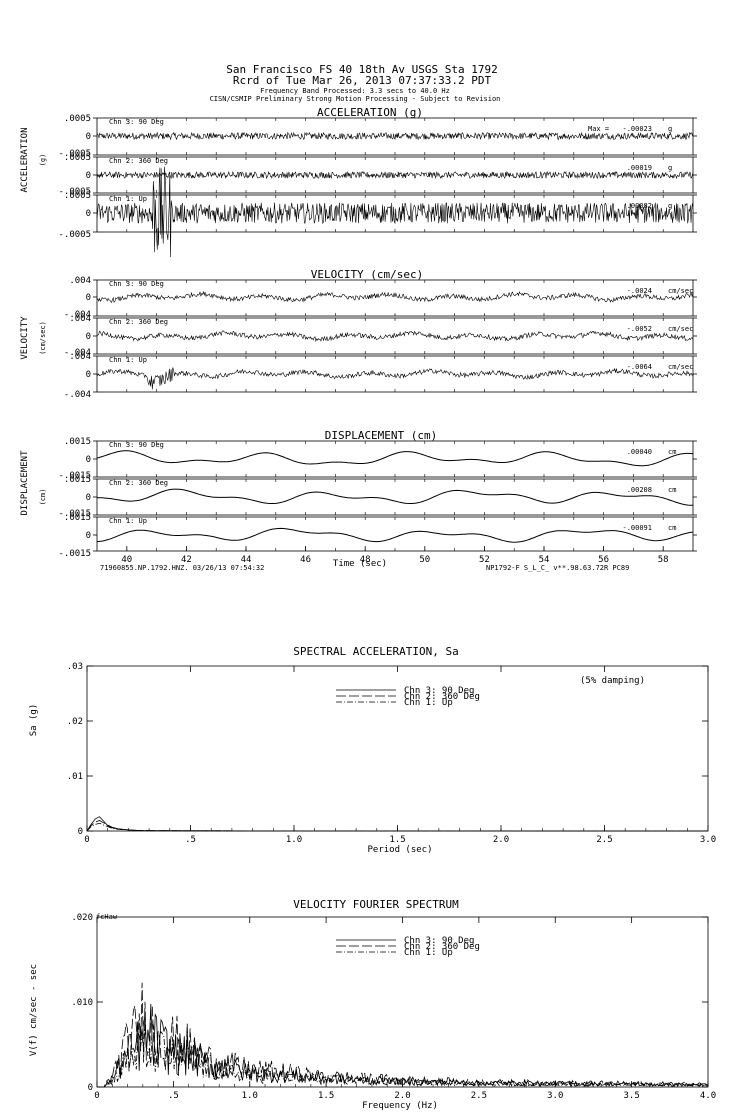 The image size is (739, 1115). I want to click on xtick-label: 1.0, so click(294, 840).